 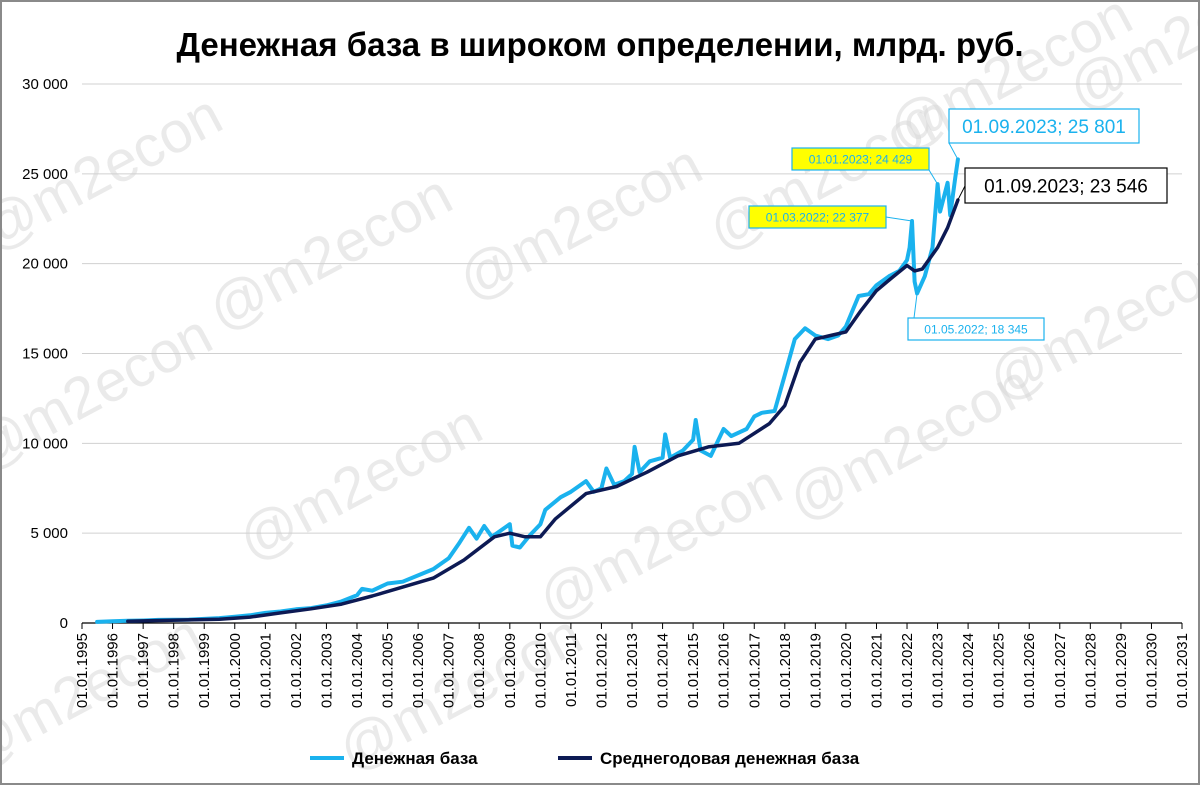 I want to click on y-axis-ticks: 0 5 000 10 000 15 000 20 000 25 000 30 000, so click(x=45, y=354).